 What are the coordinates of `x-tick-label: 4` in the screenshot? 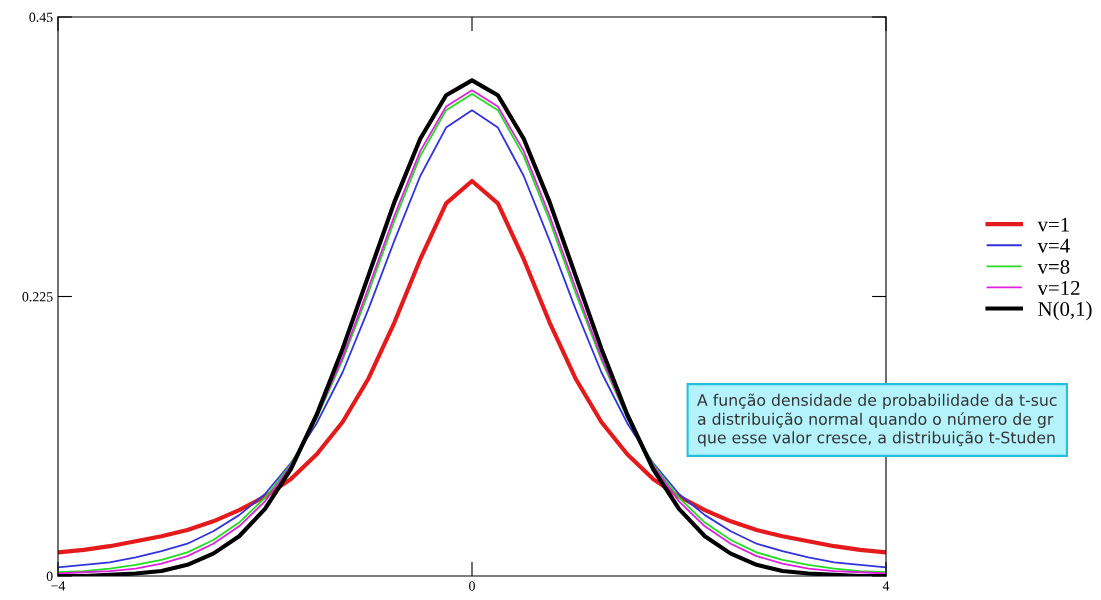 It's located at (886, 586).